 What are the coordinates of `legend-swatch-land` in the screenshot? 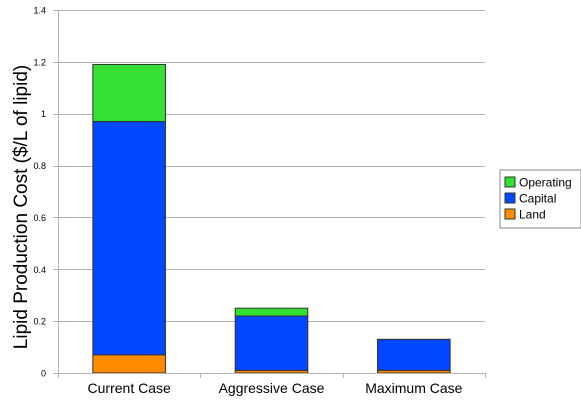 It's located at (510, 214).